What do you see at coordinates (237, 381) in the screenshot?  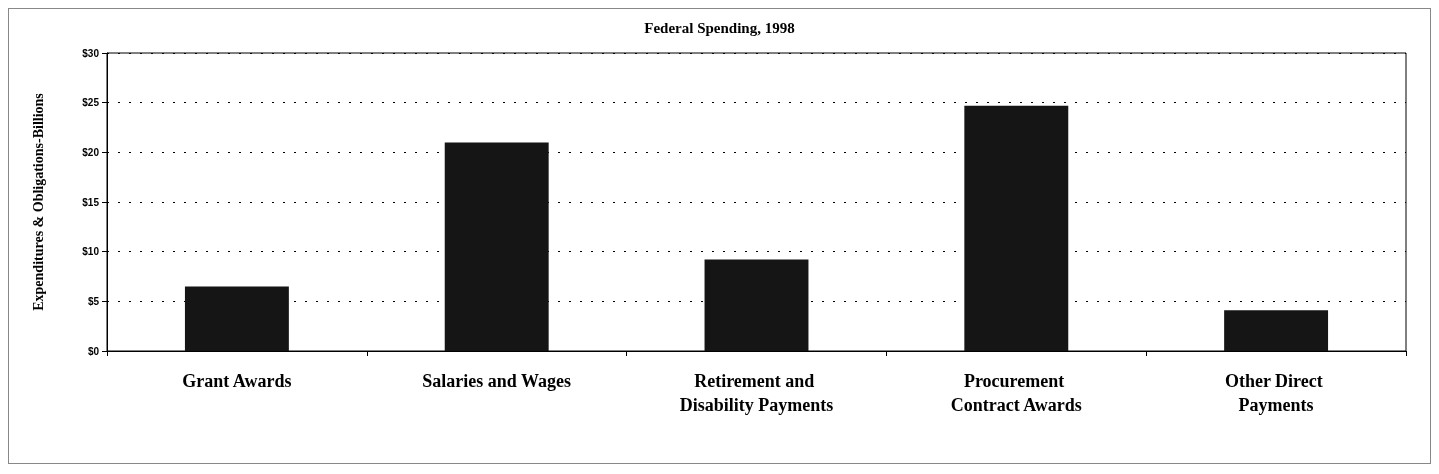 I see `x-tick-label: Grant Awards` at bounding box center [237, 381].